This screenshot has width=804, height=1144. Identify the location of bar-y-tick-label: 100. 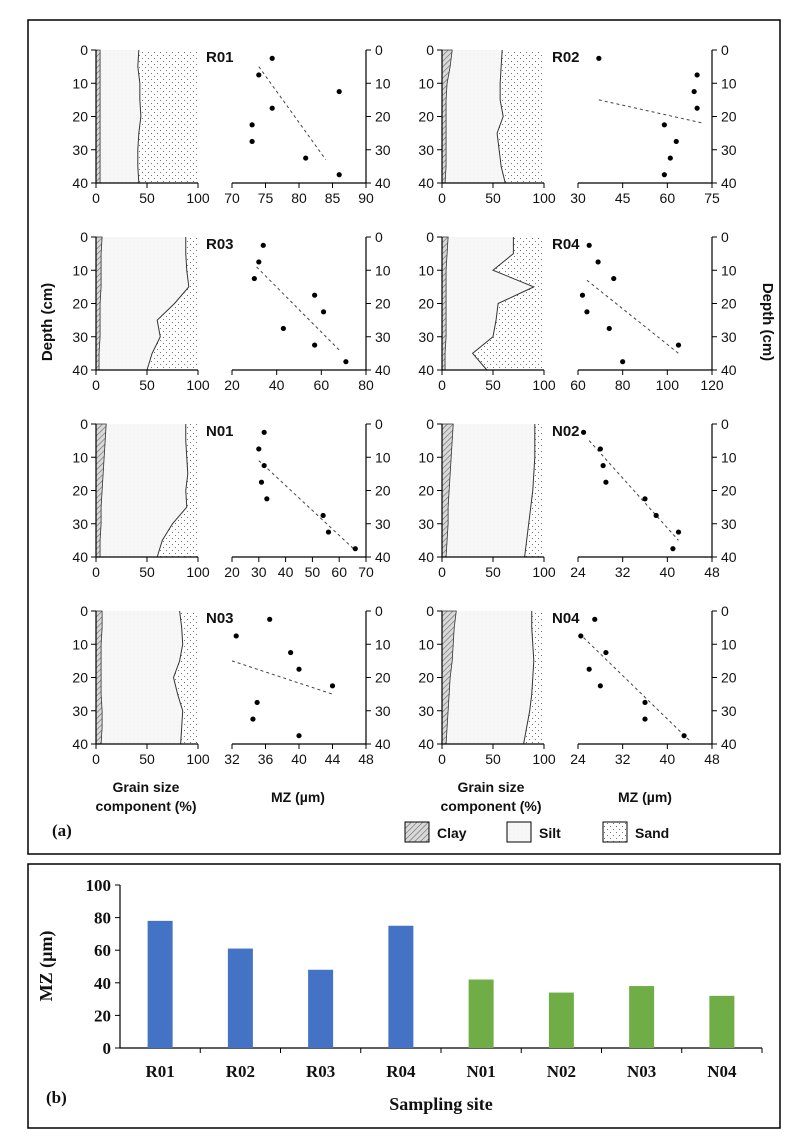
(99, 885).